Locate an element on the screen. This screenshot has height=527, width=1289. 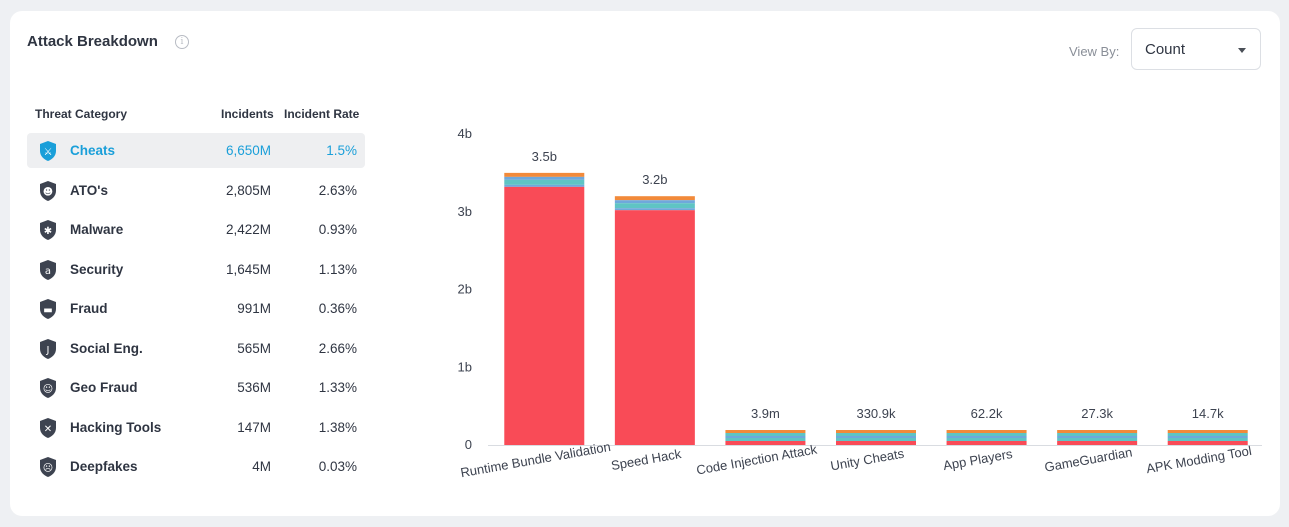
row-incident-rate-value: 2.63% is located at coordinates (337, 190).